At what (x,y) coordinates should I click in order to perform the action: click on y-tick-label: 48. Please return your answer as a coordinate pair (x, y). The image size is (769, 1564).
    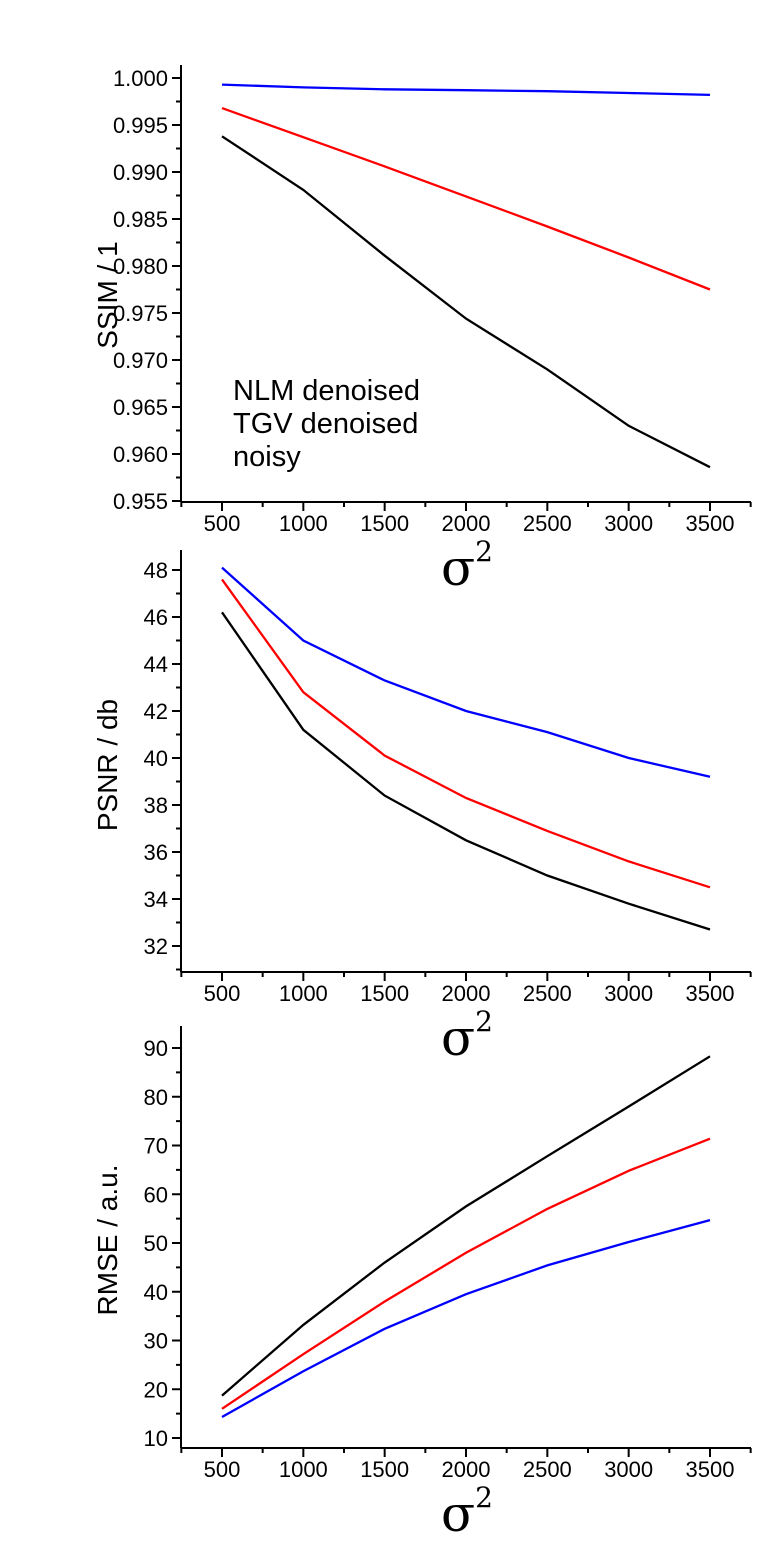
    Looking at the image, I should click on (156, 570).